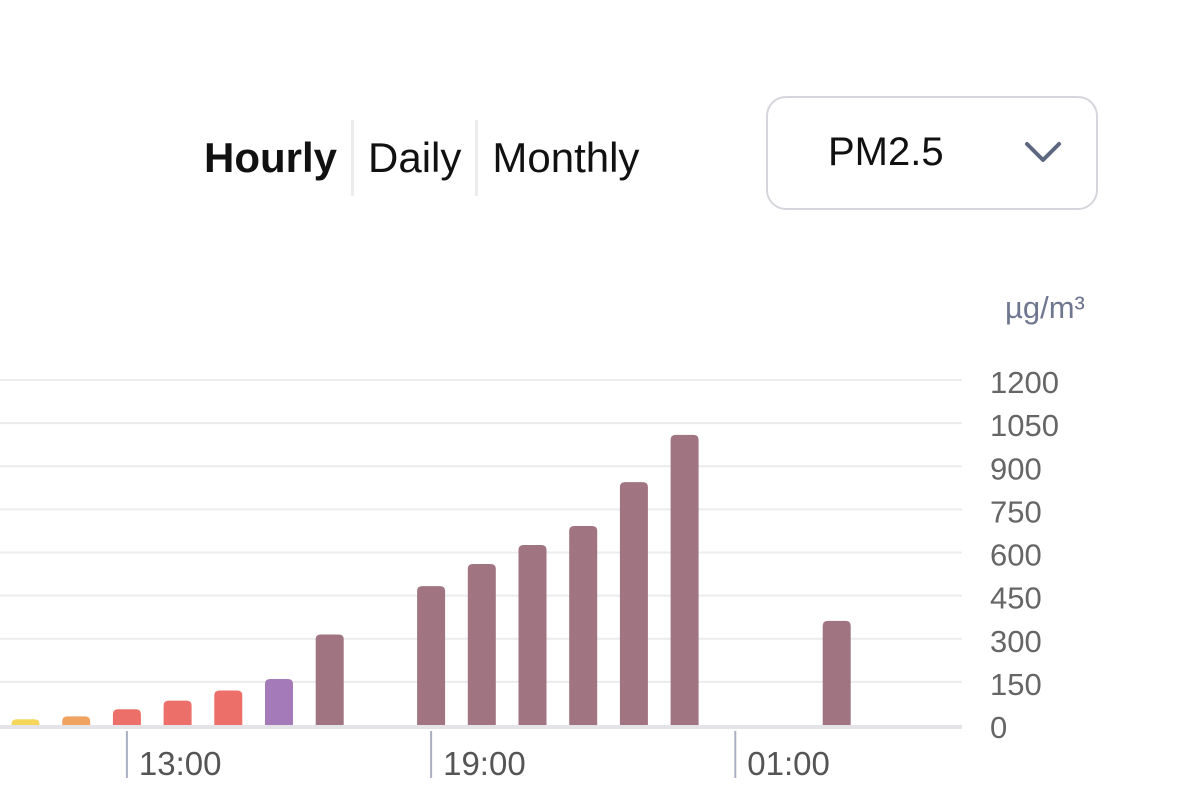  What do you see at coordinates (788, 763) in the screenshot?
I see `x-tick-label: 01:00` at bounding box center [788, 763].